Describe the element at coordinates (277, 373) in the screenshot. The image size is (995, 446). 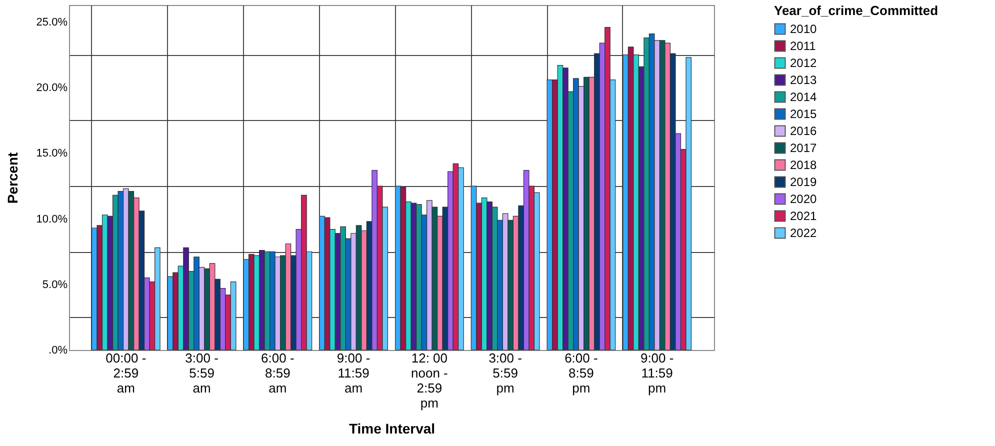
I see `x-tick-label: 6:00 - 8:59 am` at that location.